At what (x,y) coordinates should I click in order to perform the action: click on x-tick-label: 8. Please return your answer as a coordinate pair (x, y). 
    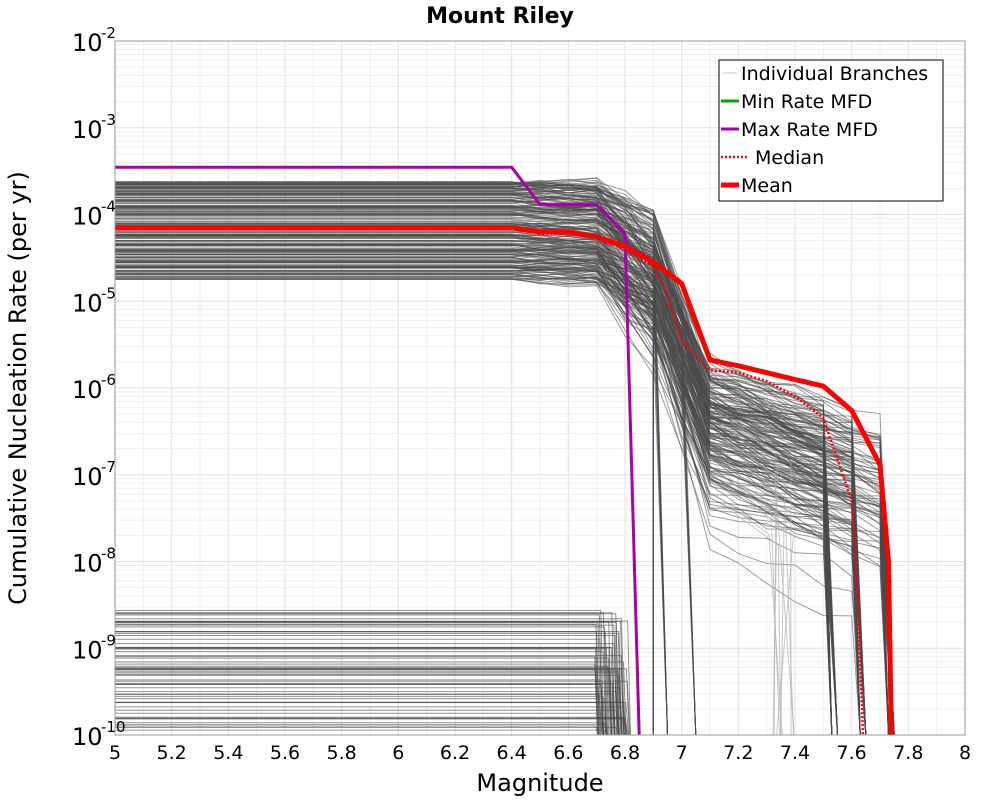
    Looking at the image, I should click on (965, 753).